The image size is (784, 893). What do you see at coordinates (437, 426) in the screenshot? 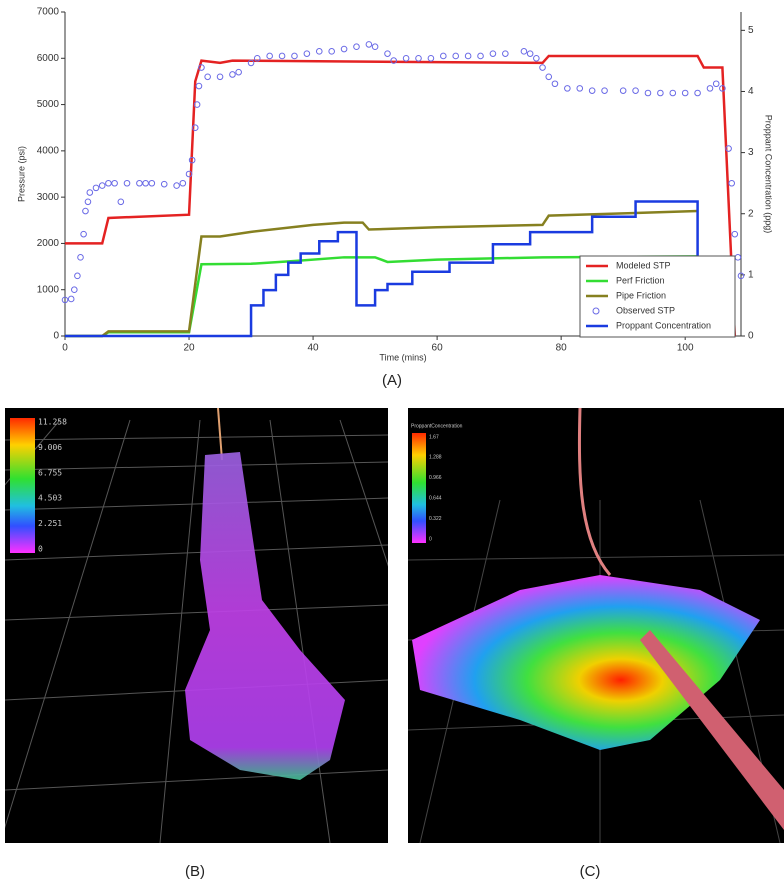
I see `colorbar-title: ProppantConcentration` at bounding box center [437, 426].